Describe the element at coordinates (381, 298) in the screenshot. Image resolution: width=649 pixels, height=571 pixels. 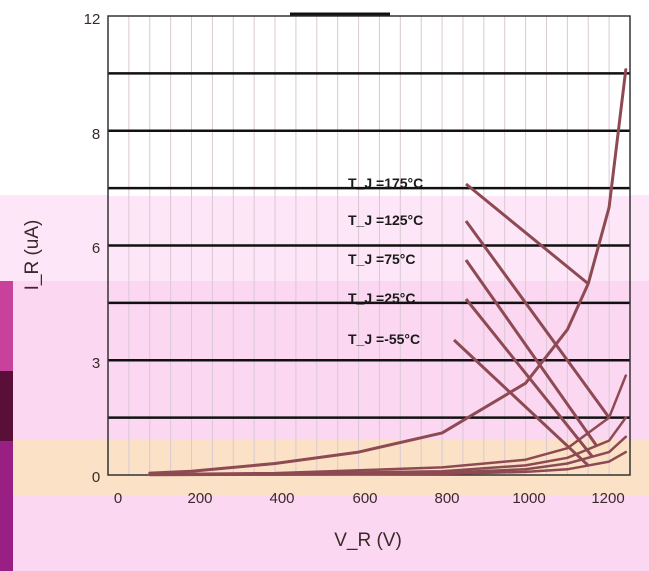
I see `legend-item-25: T_J =25°C` at that location.